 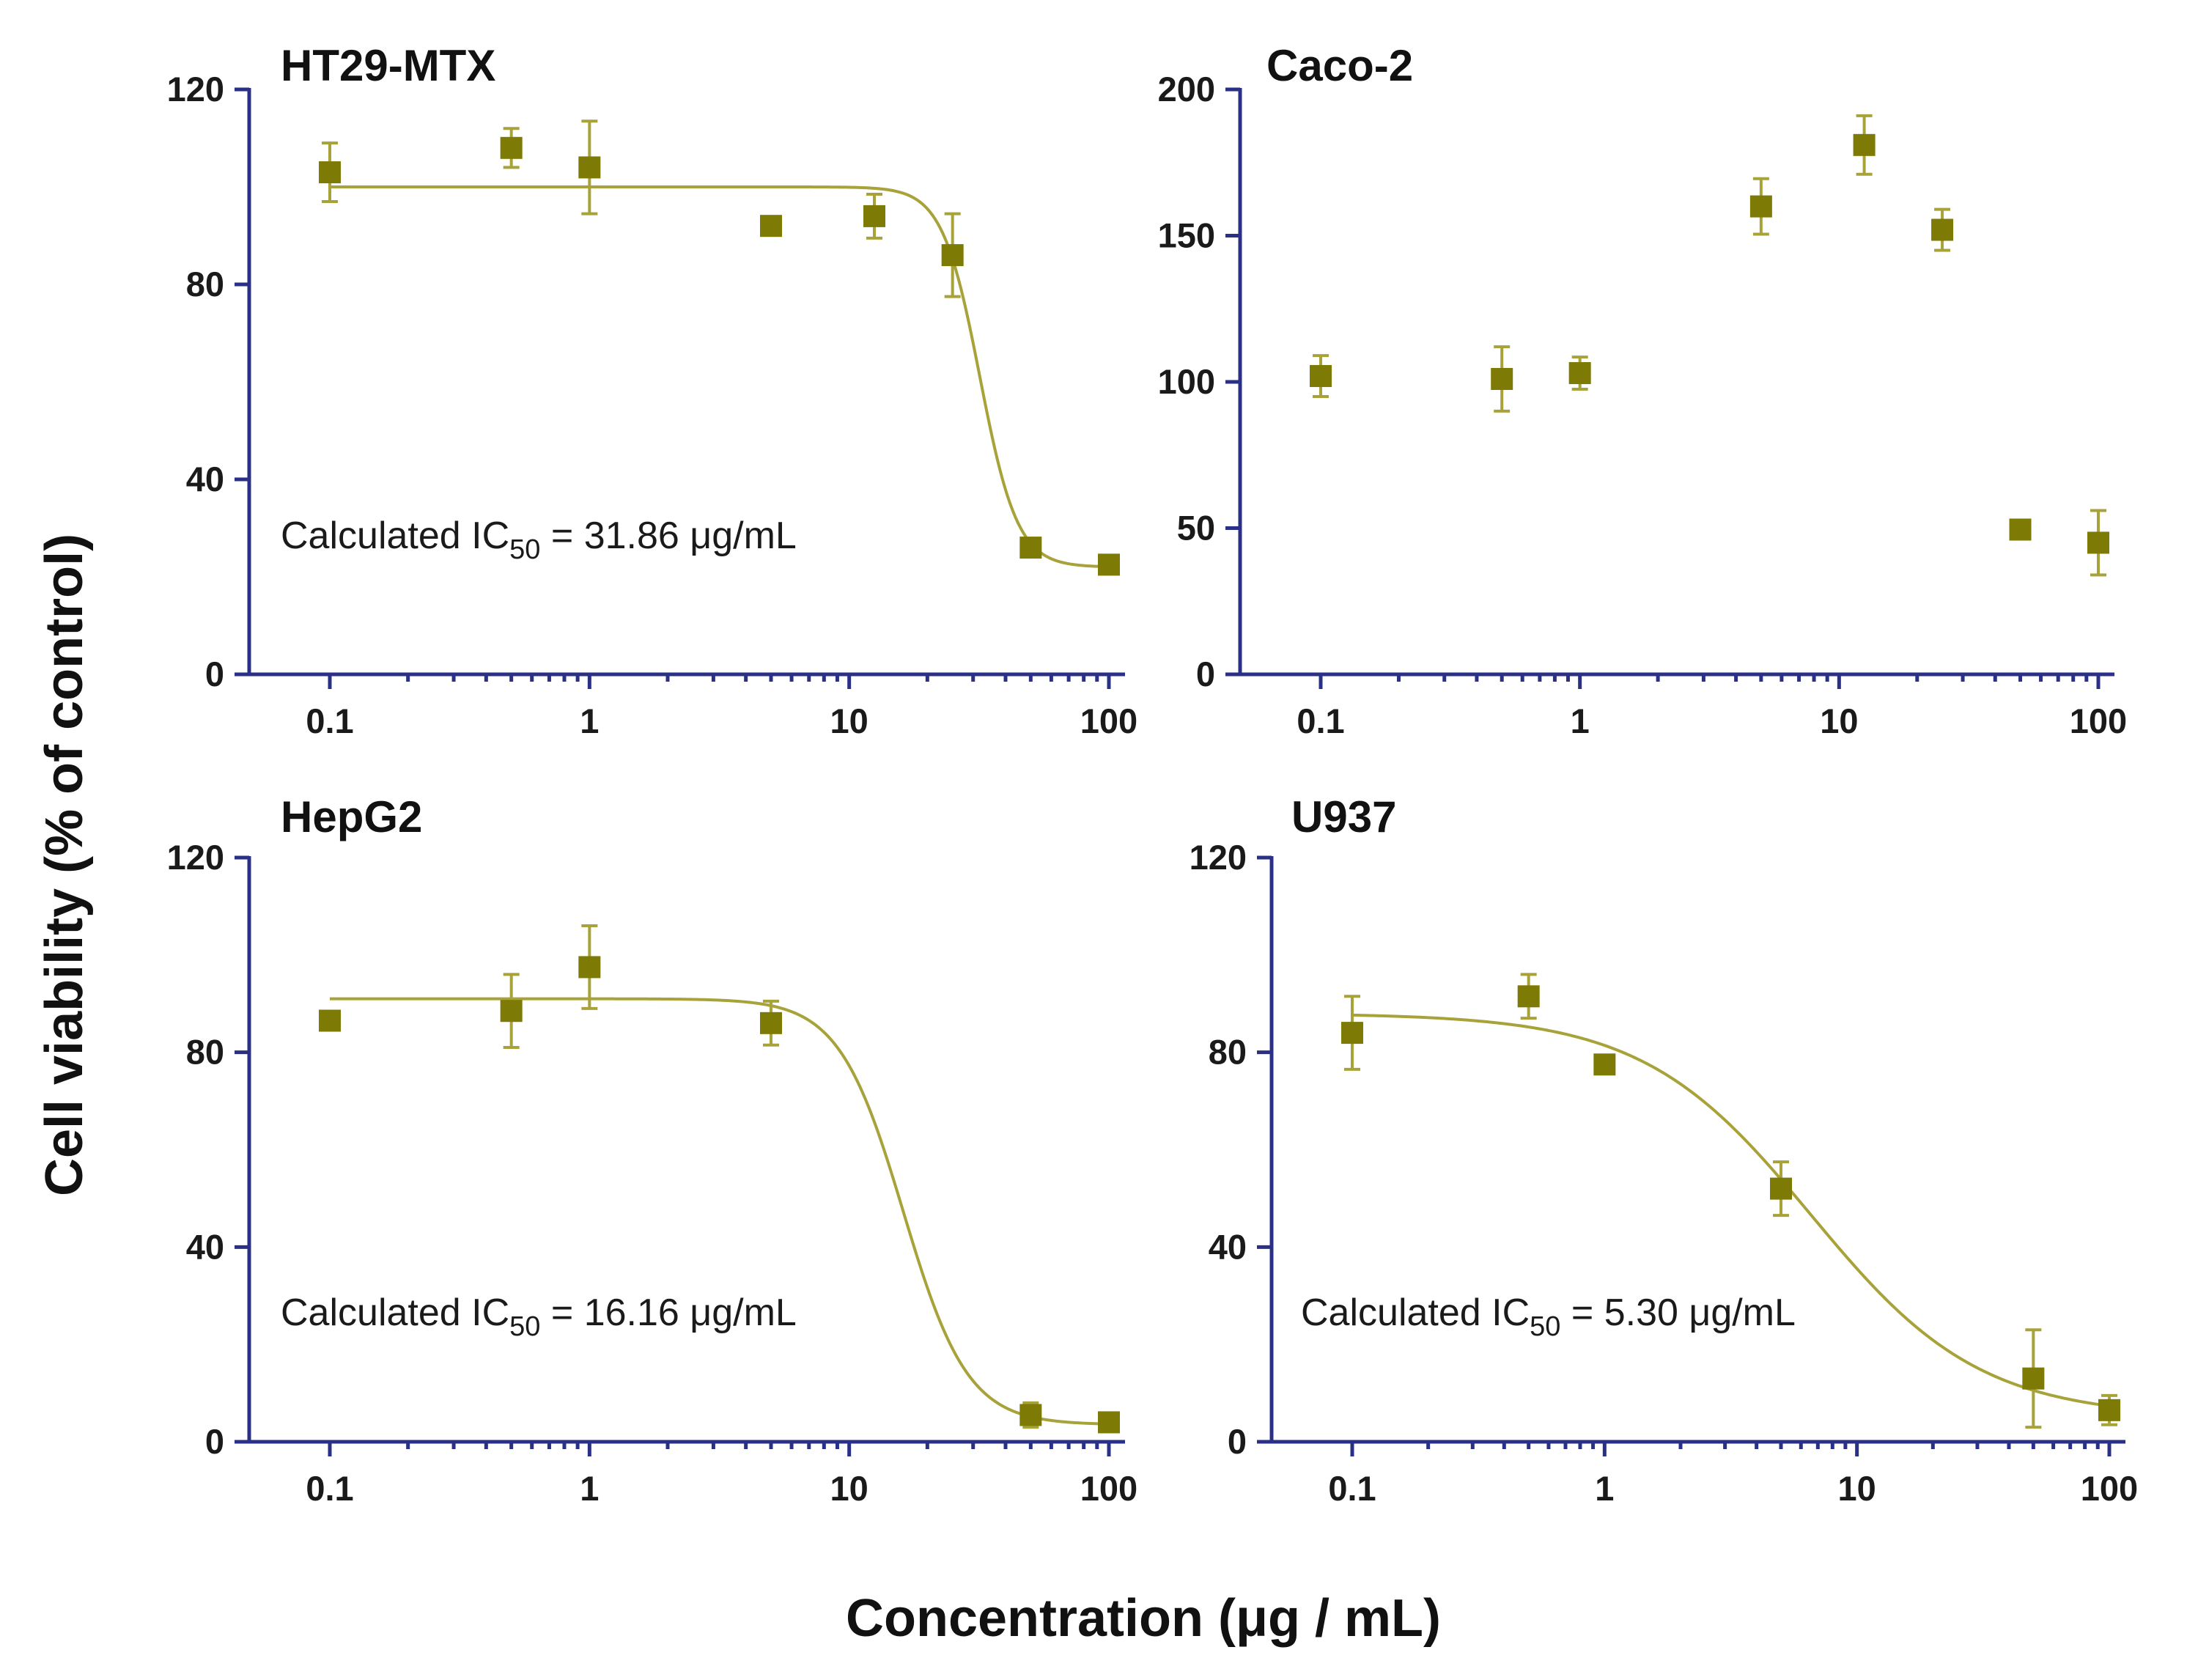 What do you see at coordinates (1343, 816) in the screenshot?
I see `panel-title: U937` at bounding box center [1343, 816].